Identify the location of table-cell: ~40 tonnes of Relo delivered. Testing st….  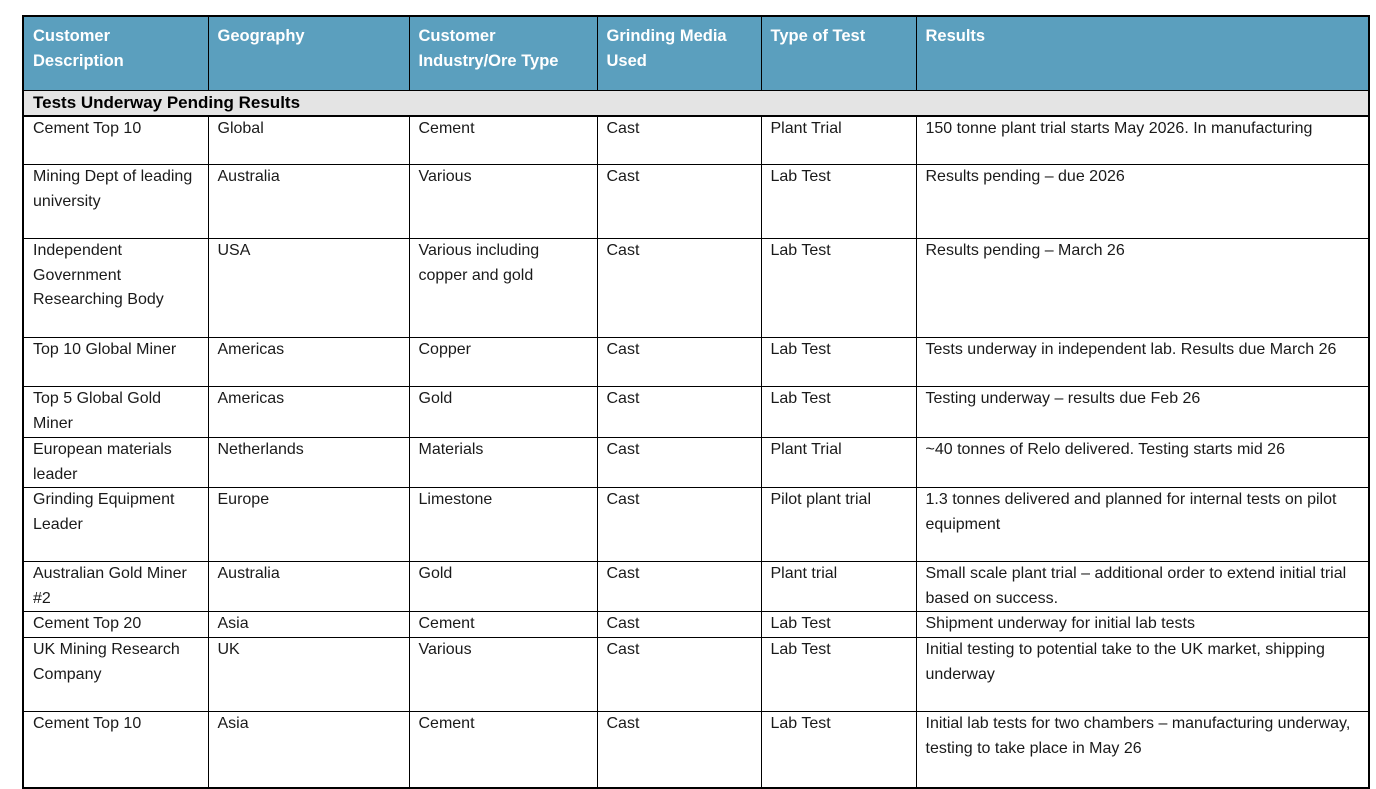
(1142, 462).